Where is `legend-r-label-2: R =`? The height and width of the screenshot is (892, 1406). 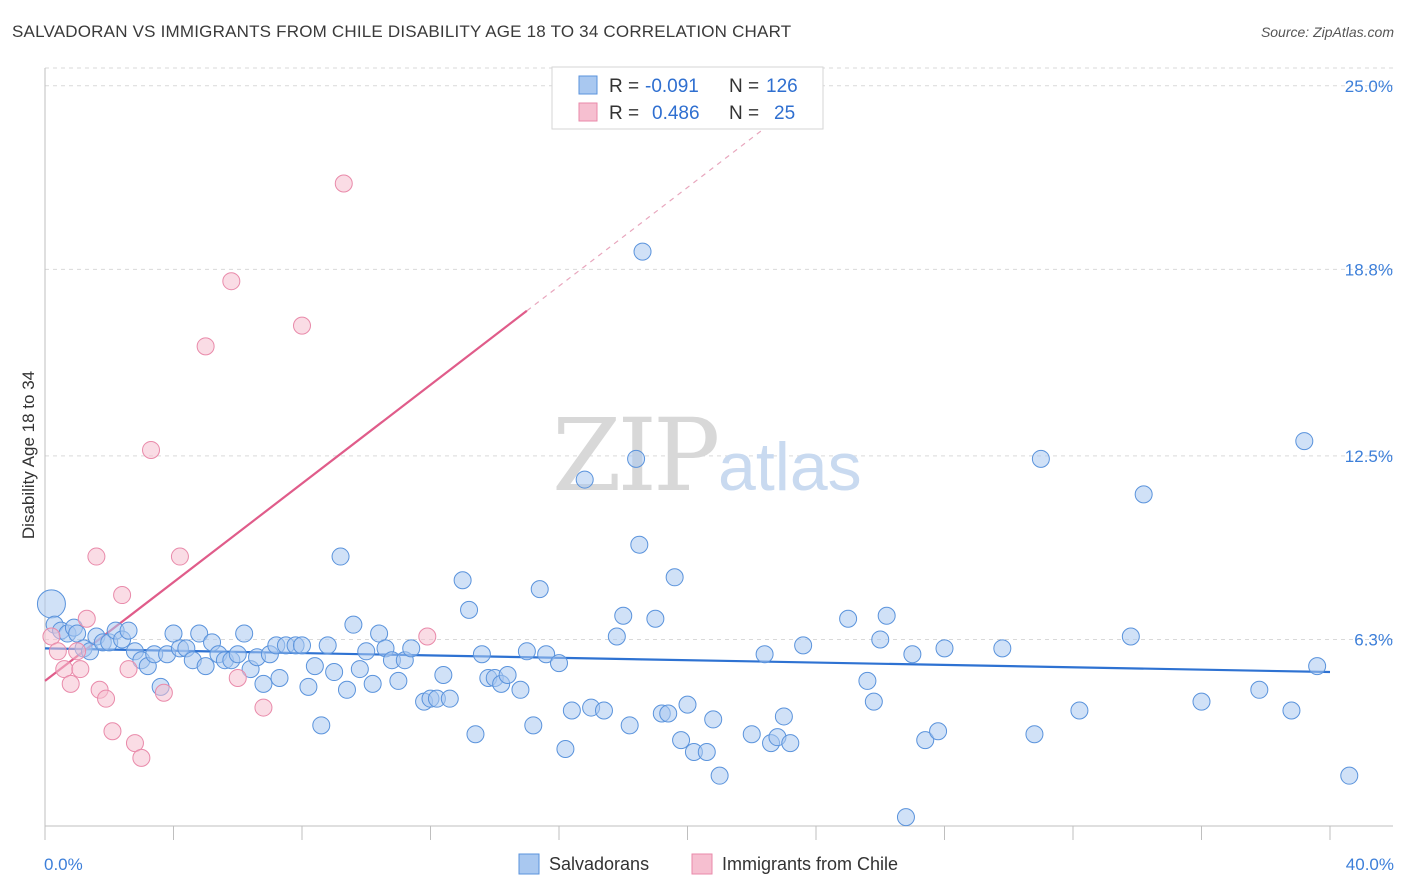 legend-r-label-2: R = is located at coordinates (624, 113).